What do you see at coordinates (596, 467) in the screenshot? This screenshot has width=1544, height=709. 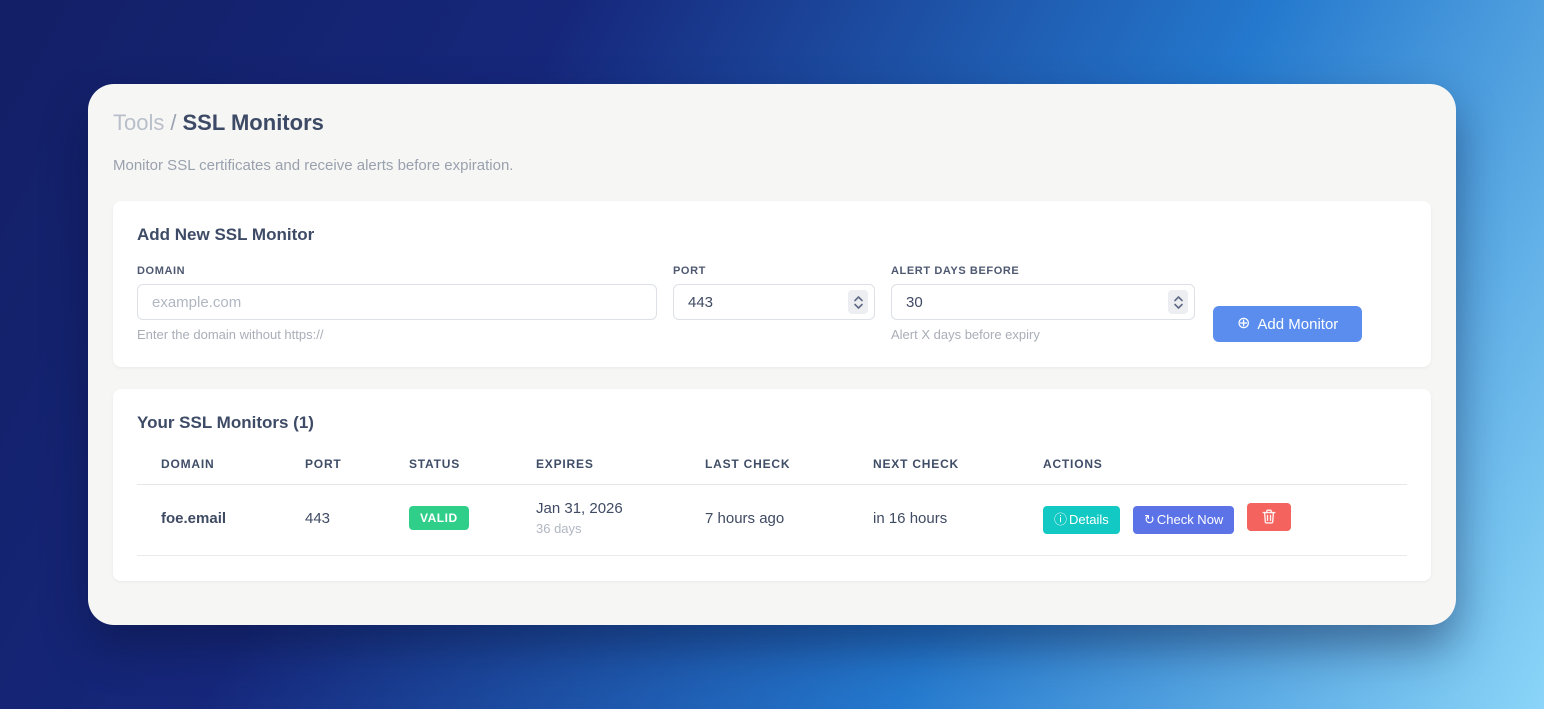 I see `col-header-expires: EXPIRES` at bounding box center [596, 467].